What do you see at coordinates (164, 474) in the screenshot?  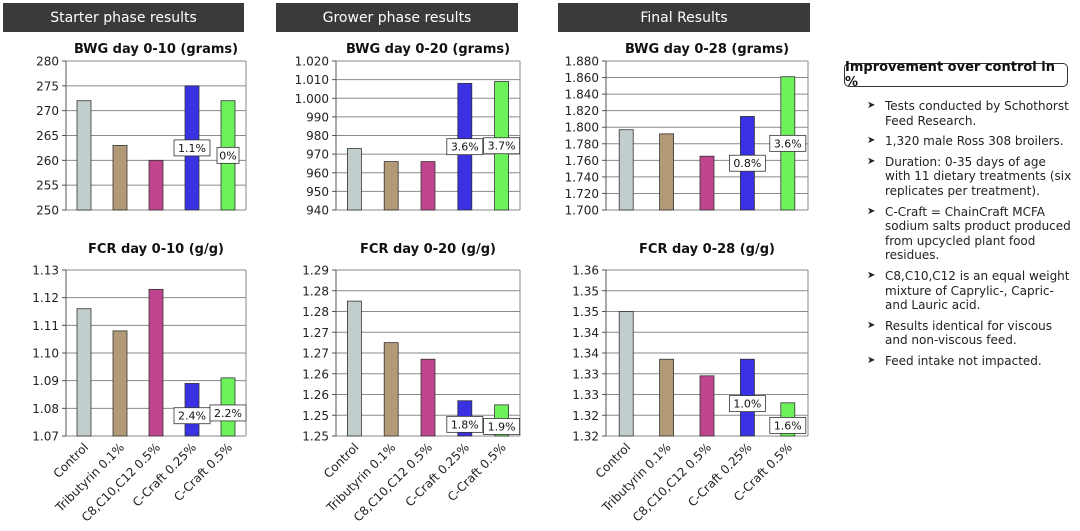 I see `x-tick-label: C-Craft 0.25%` at bounding box center [164, 474].